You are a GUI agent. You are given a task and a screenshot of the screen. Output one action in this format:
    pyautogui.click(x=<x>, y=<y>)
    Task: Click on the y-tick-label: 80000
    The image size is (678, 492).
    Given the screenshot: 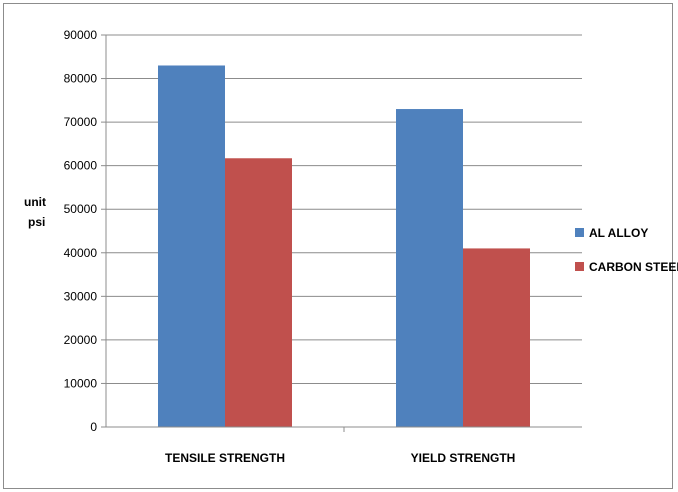 What is the action you would take?
    pyautogui.click(x=81, y=79)
    